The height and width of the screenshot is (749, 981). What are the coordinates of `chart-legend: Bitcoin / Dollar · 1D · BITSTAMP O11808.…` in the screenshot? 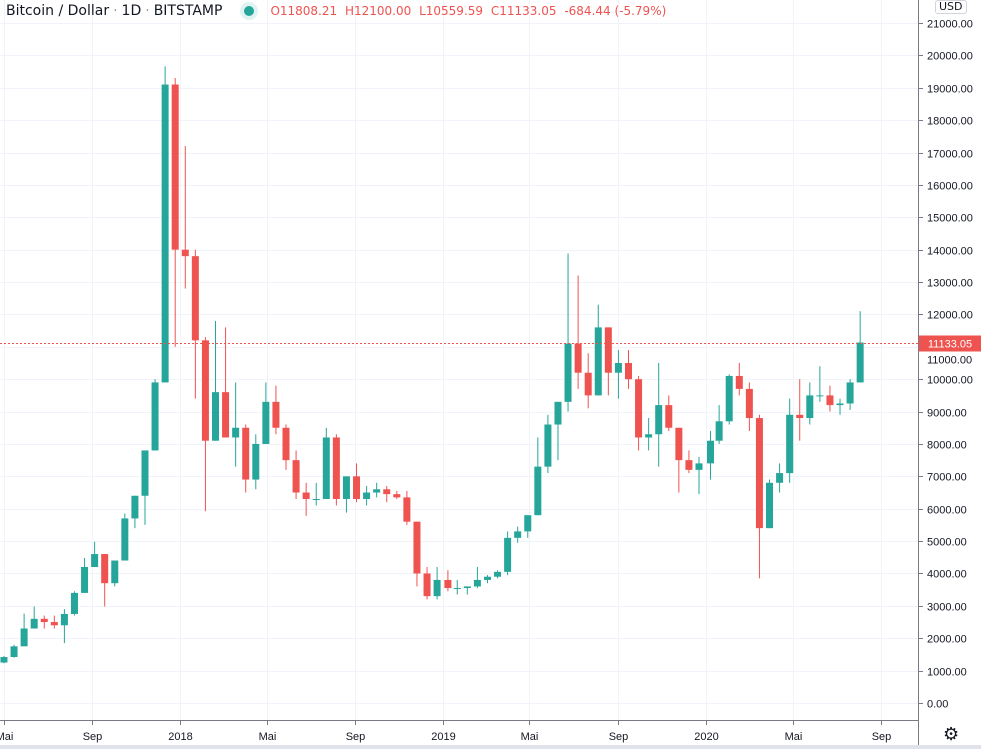 It's located at (338, 11).